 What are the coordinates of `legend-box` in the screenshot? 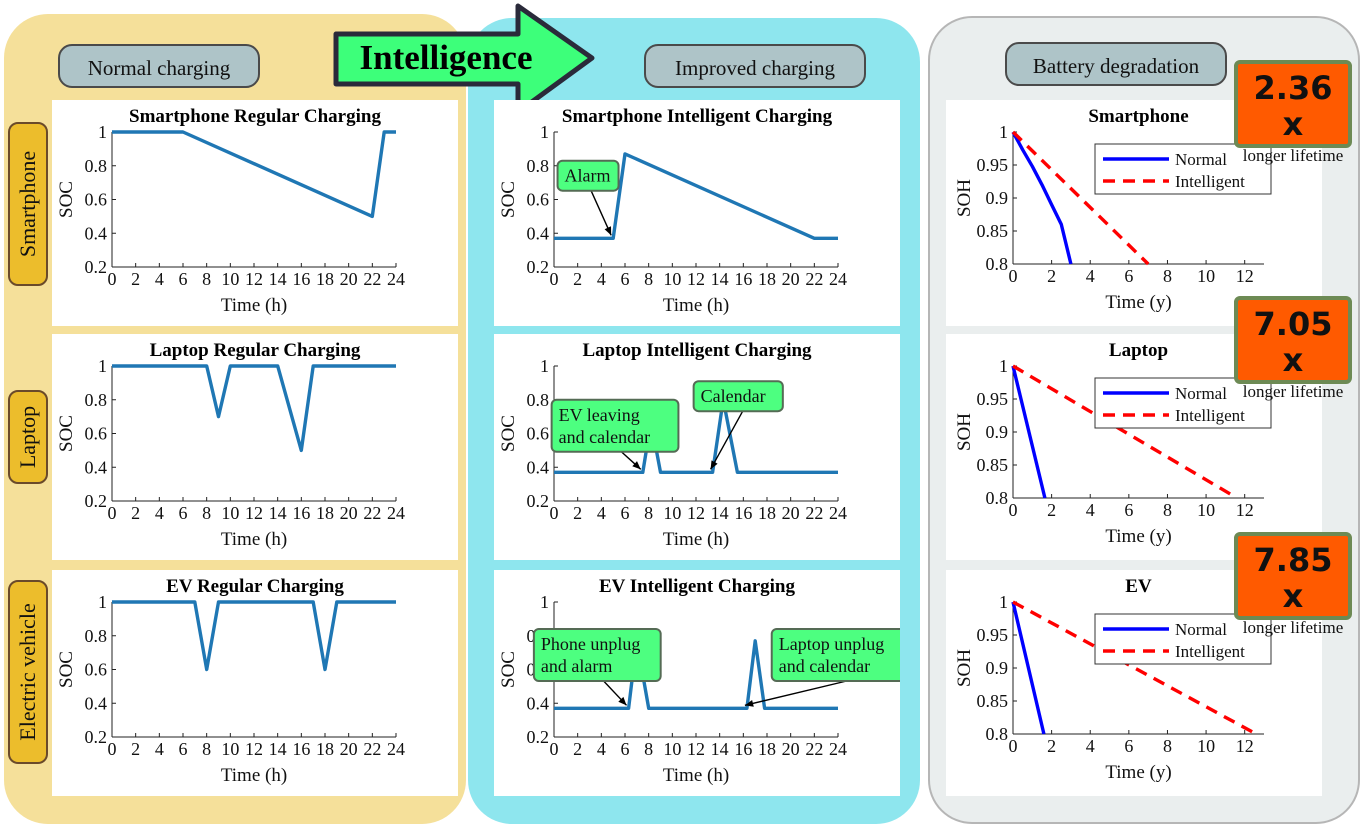 It's located at (1183, 403).